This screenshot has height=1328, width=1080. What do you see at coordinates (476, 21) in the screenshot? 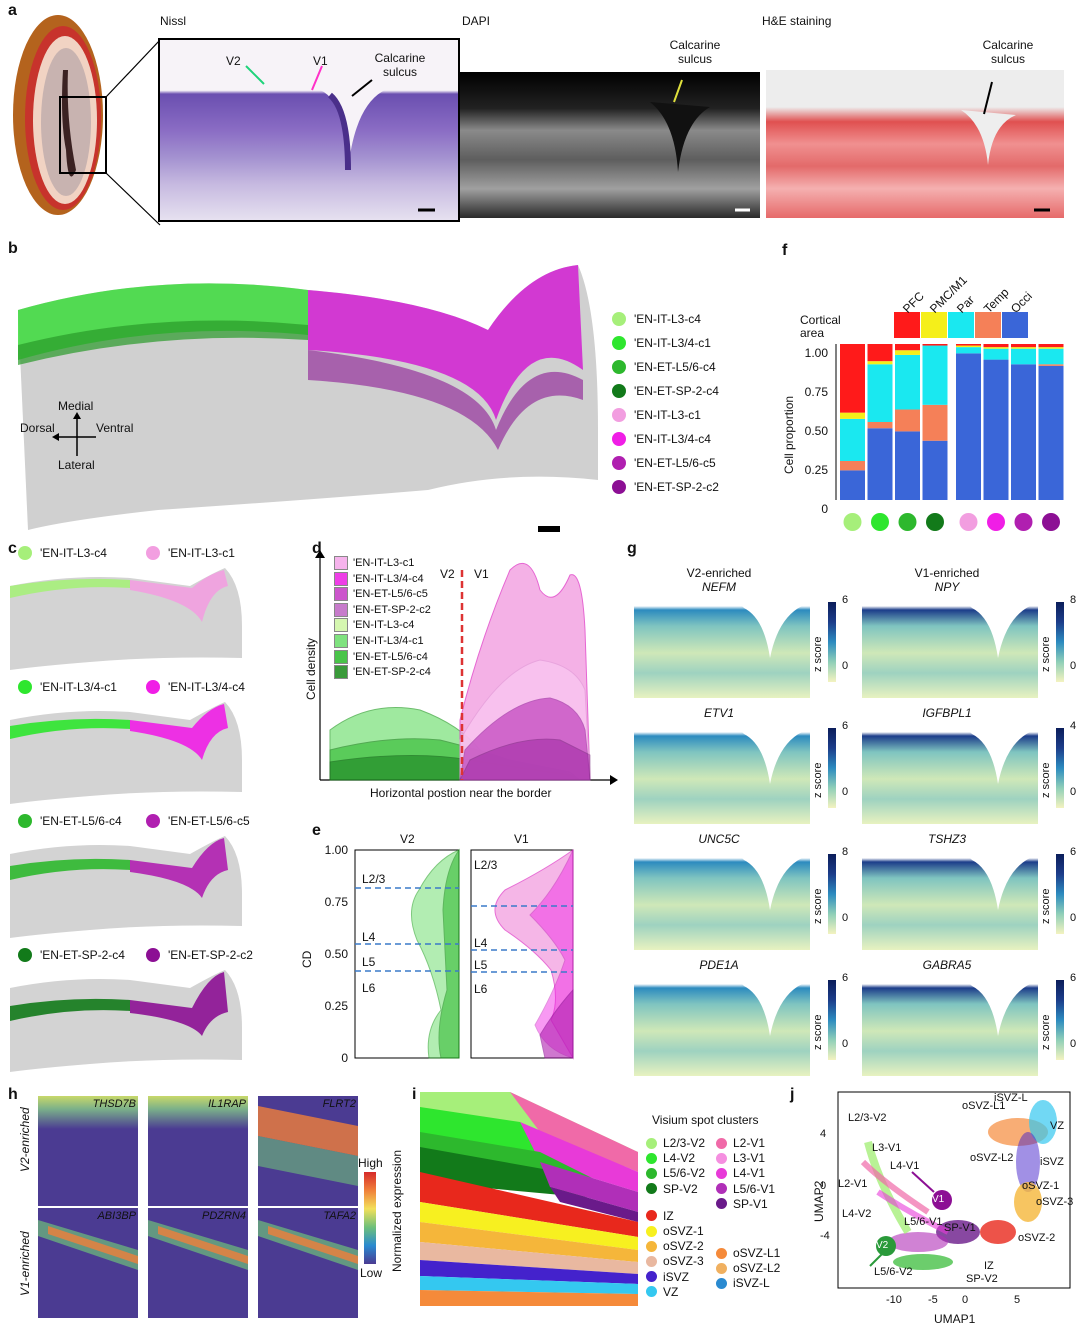
I see `dapi-title: DAPI` at bounding box center [476, 21].